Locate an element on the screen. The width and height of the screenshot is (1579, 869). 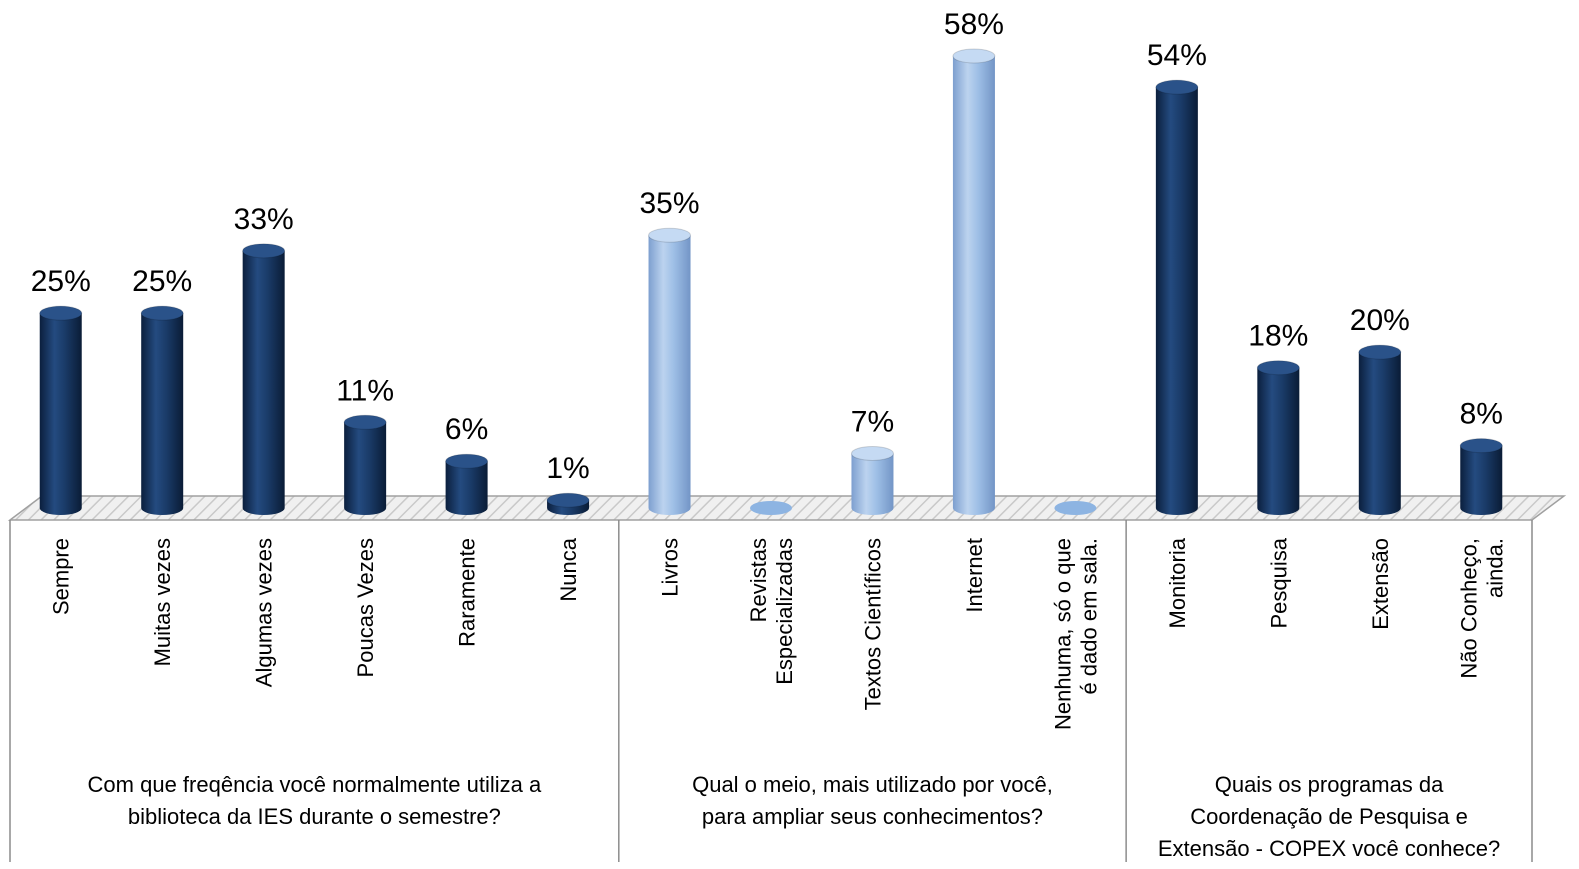
value-label: 54% is located at coordinates (1177, 55).